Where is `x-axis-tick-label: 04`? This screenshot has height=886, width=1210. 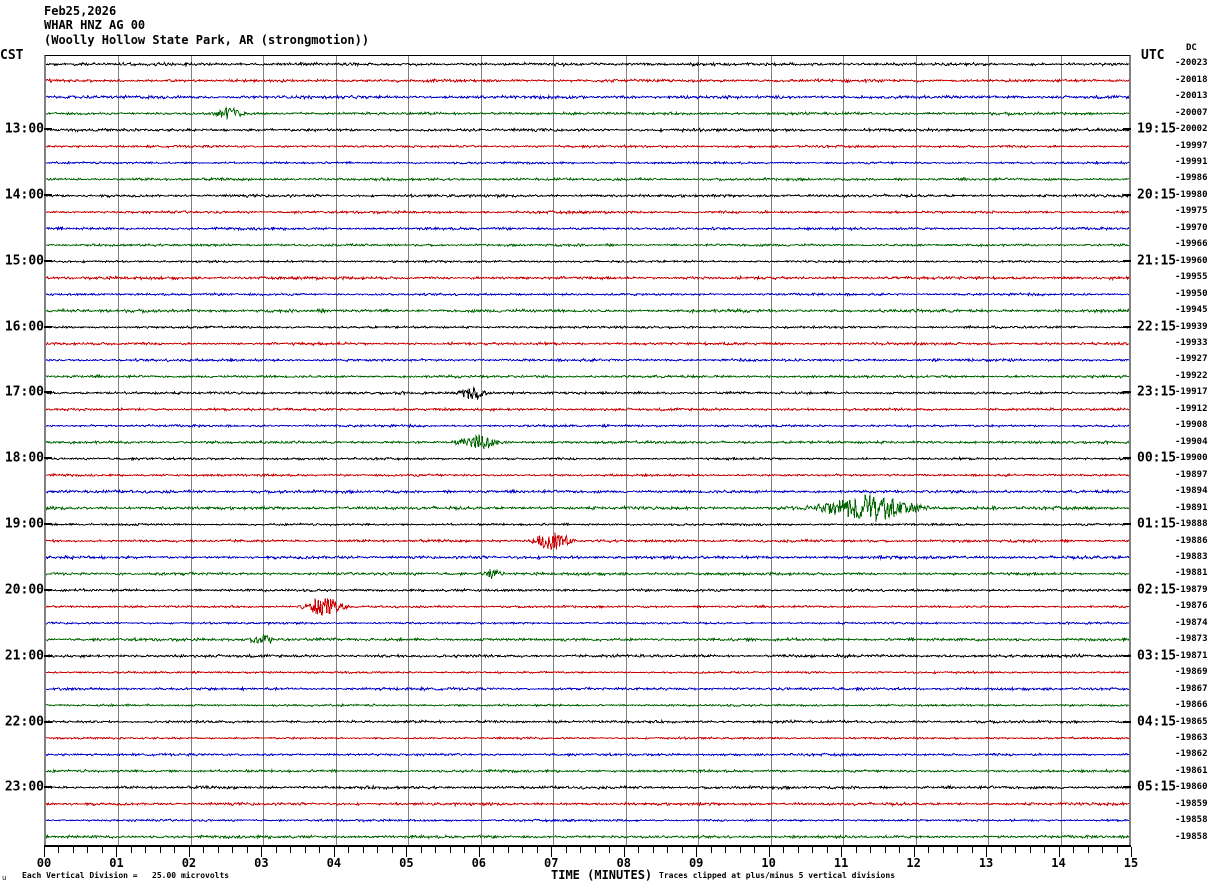
x-axis-tick-label: 04 is located at coordinates (334, 863).